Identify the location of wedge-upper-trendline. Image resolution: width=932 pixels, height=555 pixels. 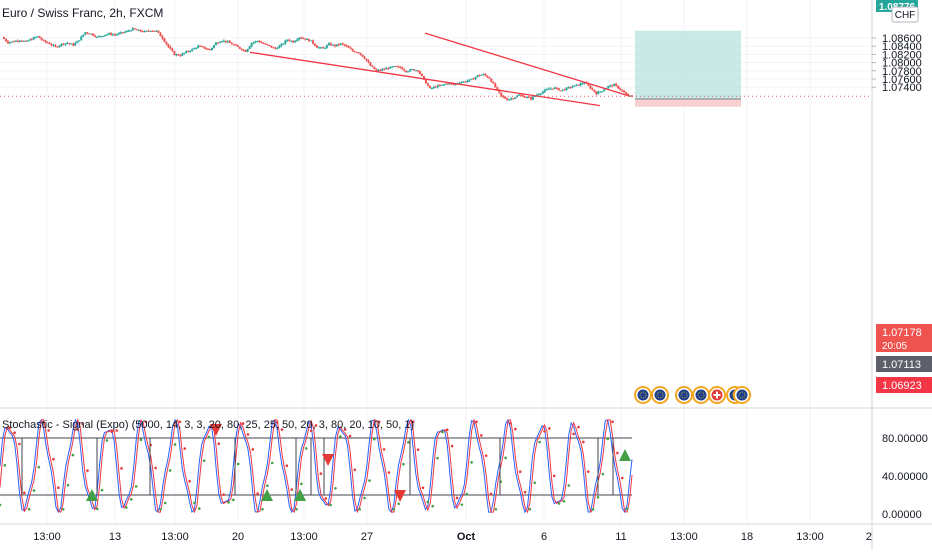
(527, 64).